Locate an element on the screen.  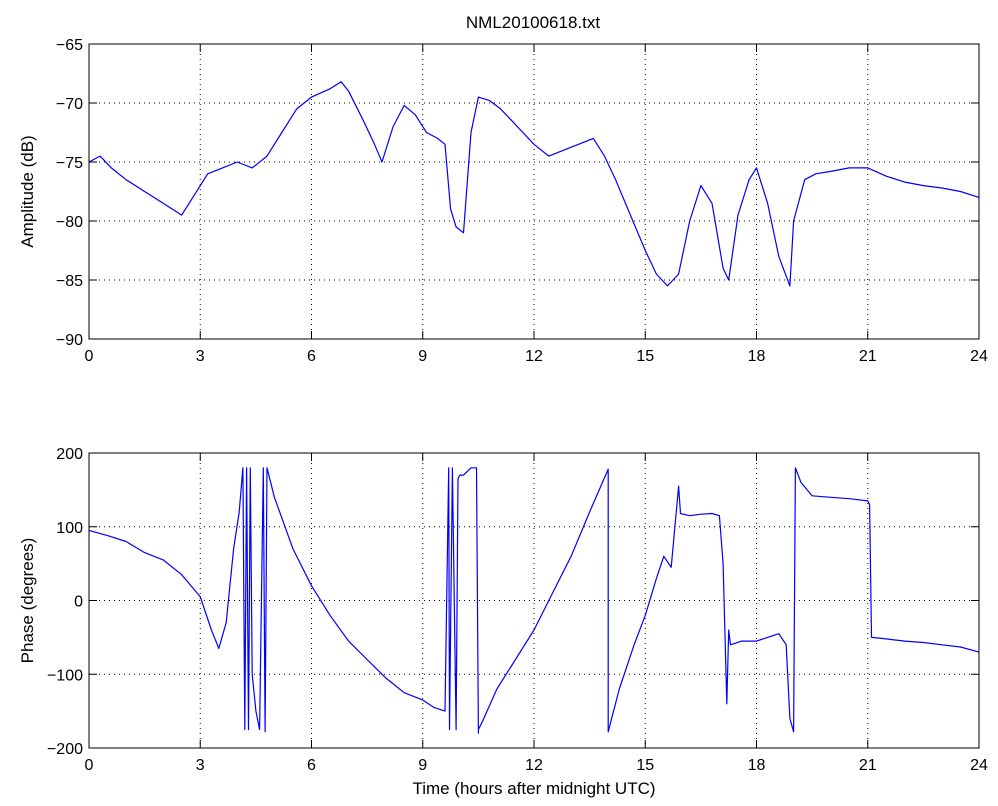
x-axis-label: Time (hours after midnight UTC) is located at coordinates (533, 788).